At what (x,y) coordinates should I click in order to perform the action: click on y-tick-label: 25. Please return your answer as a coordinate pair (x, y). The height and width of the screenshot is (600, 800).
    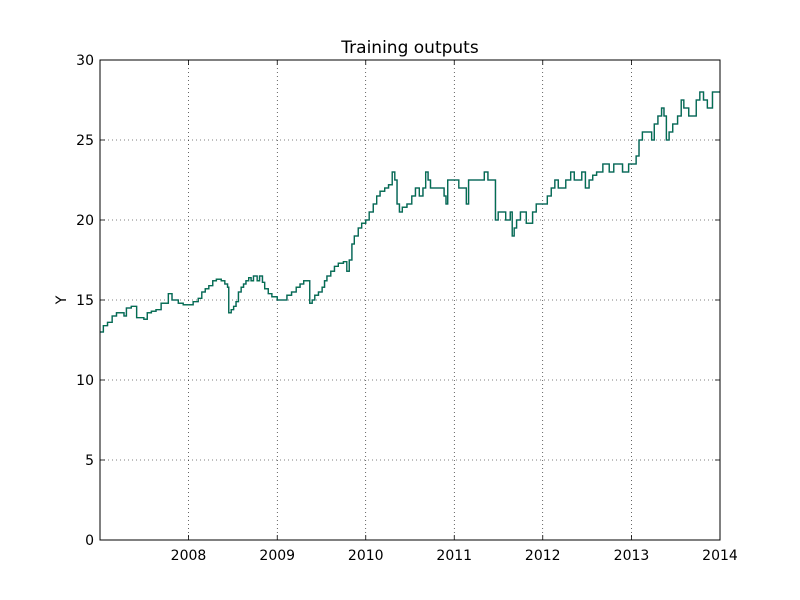
    Looking at the image, I should click on (85, 141).